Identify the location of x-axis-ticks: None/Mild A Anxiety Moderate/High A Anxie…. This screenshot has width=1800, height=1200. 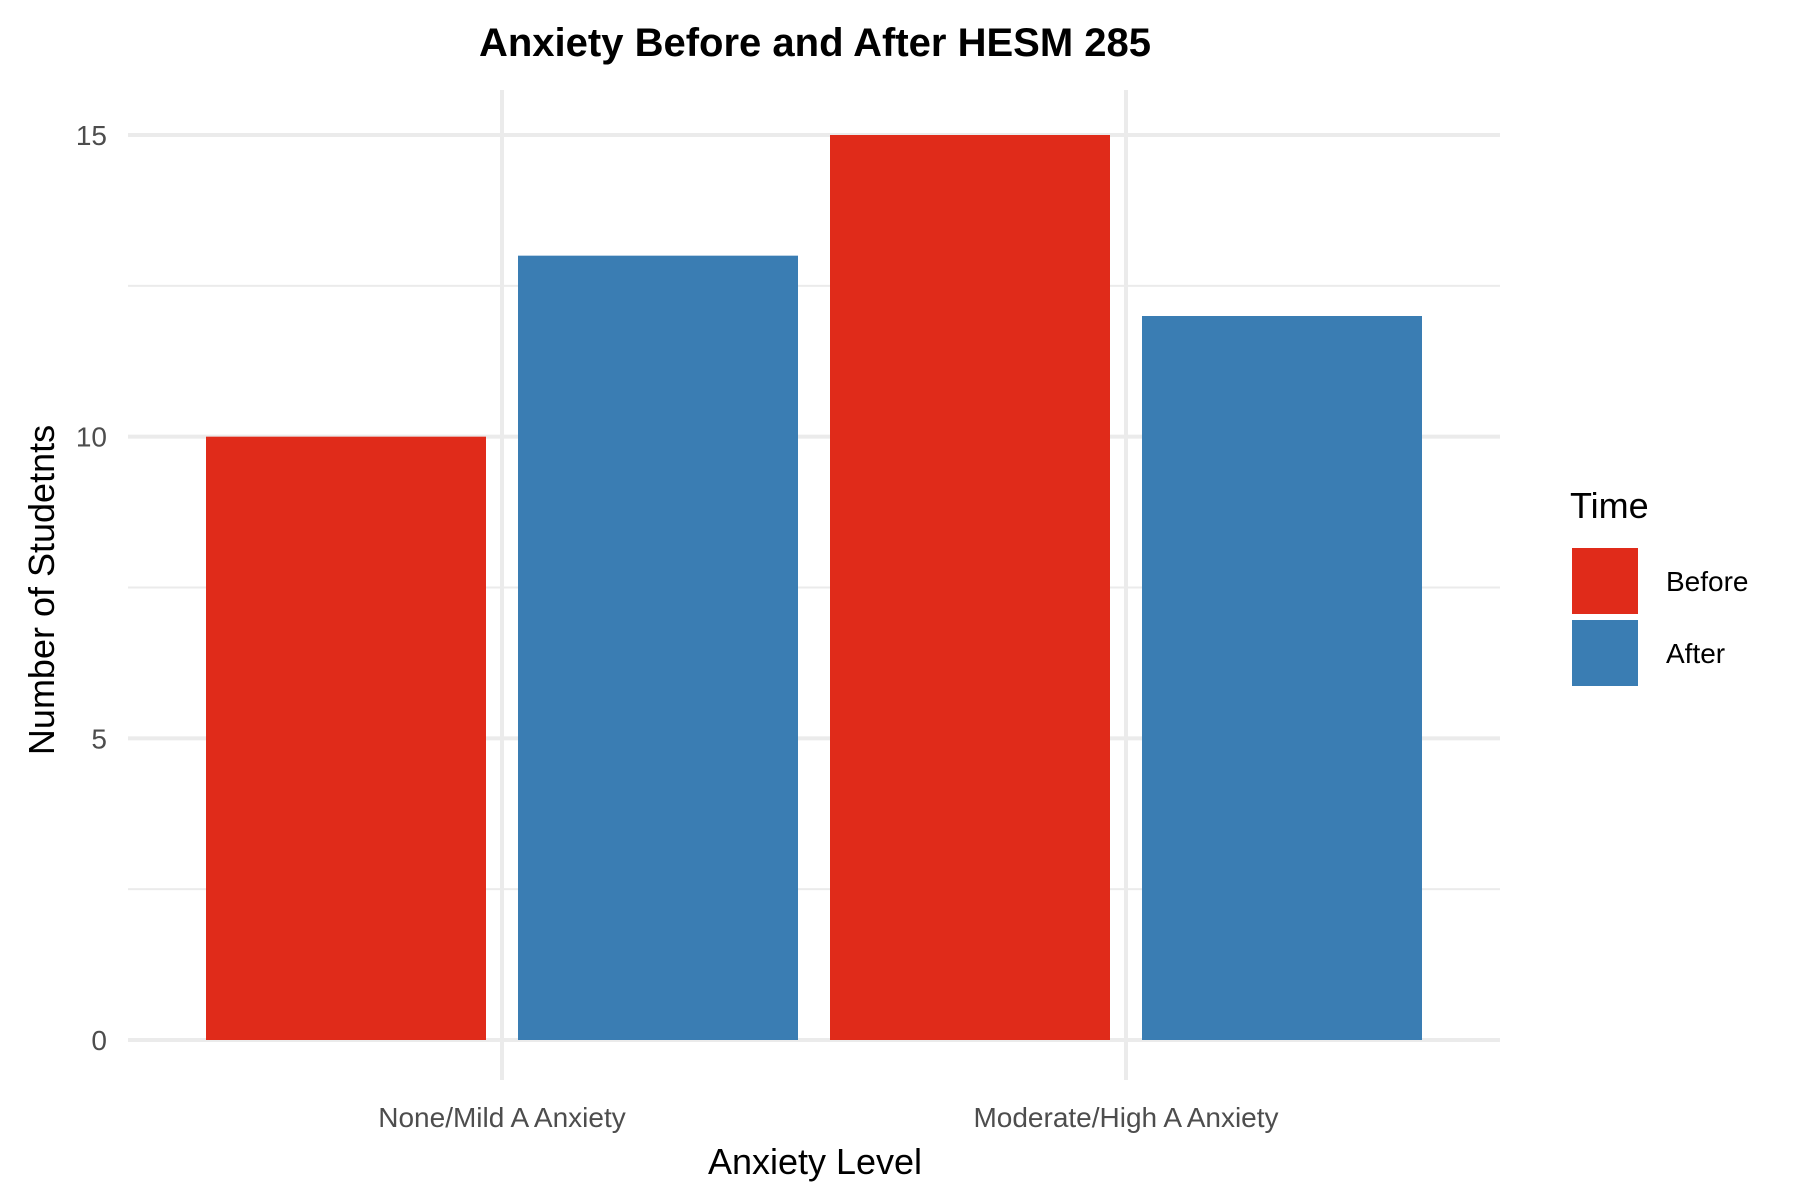
(828, 1117).